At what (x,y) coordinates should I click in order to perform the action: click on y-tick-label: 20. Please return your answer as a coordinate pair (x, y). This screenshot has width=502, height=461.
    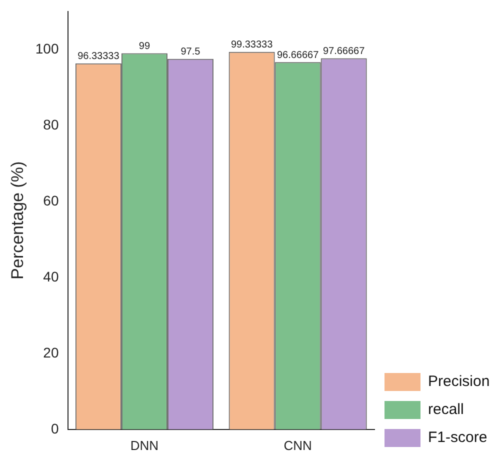
    Looking at the image, I should click on (51, 352).